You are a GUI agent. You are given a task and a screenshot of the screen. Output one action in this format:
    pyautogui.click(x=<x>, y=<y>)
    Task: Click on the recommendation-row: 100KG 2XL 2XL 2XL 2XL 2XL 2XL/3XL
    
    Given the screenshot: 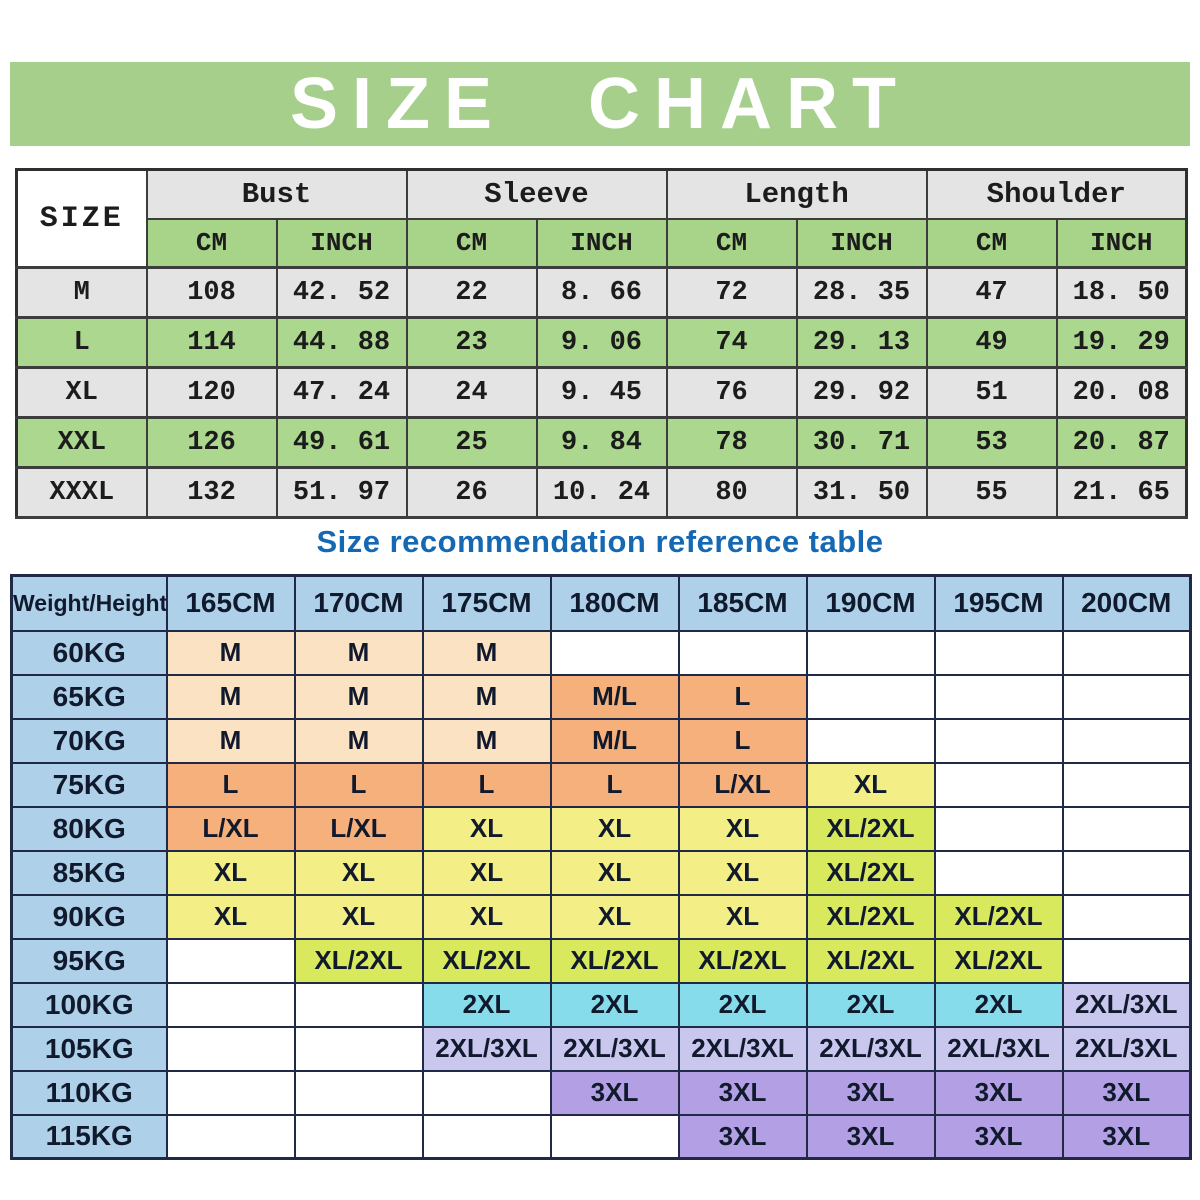 What is the action you would take?
    pyautogui.click(x=601, y=1004)
    